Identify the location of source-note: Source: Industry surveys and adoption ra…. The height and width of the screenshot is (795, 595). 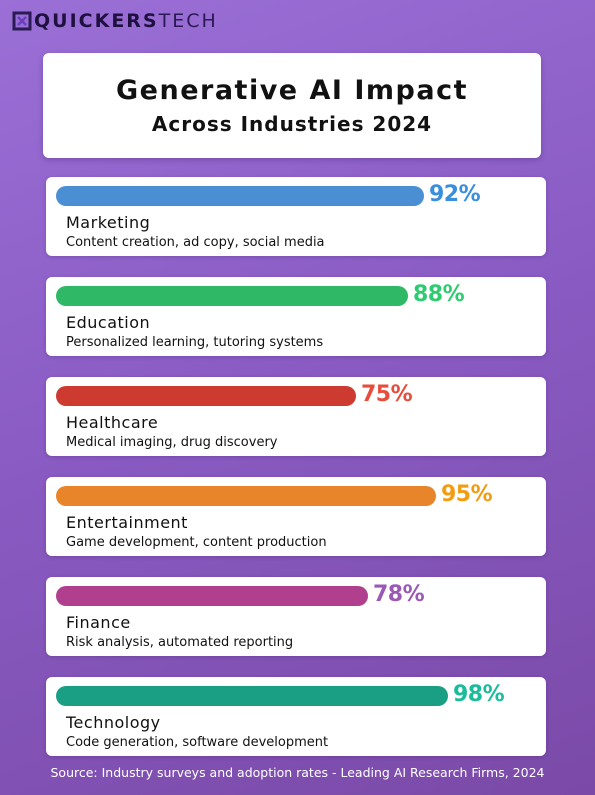
(297, 772).